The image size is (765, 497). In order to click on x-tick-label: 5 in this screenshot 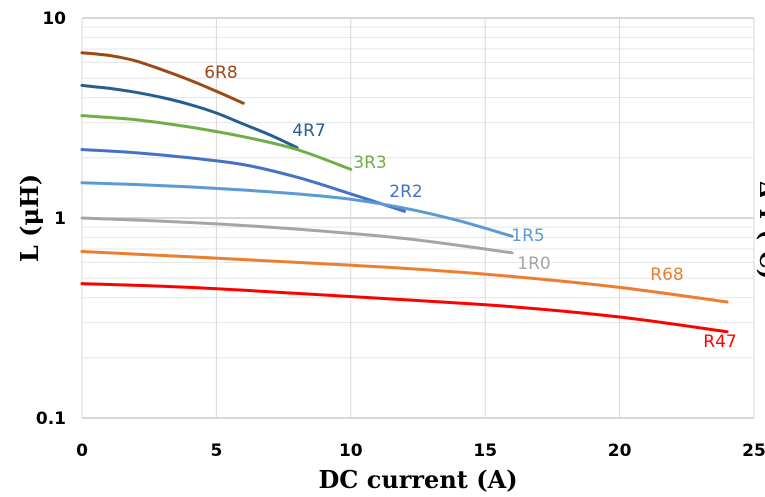, I will do `click(216, 451)`.